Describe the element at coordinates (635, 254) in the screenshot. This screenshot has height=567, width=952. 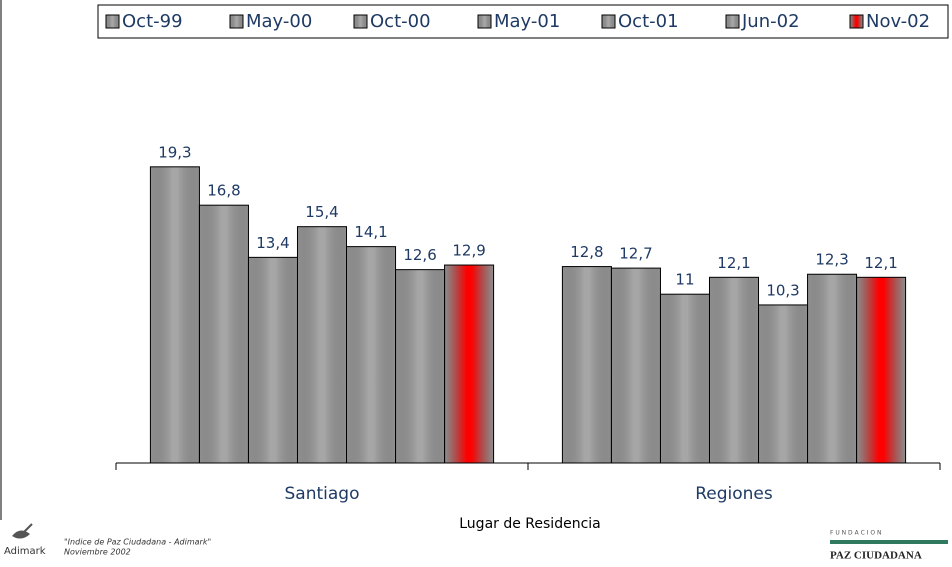
I see `value-label: 12,7` at that location.